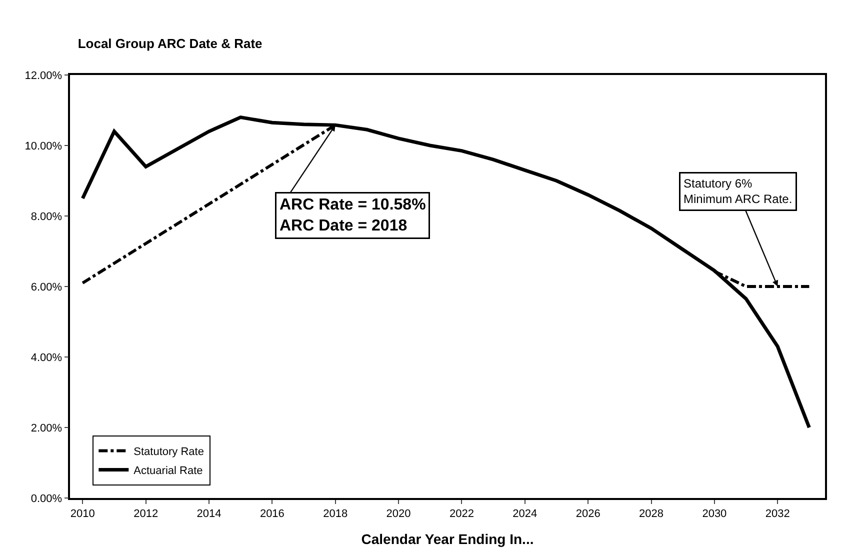 This screenshot has height=558, width=865. I want to click on annotation: Statutory 6% Minimum ARC Rate., so click(738, 191).